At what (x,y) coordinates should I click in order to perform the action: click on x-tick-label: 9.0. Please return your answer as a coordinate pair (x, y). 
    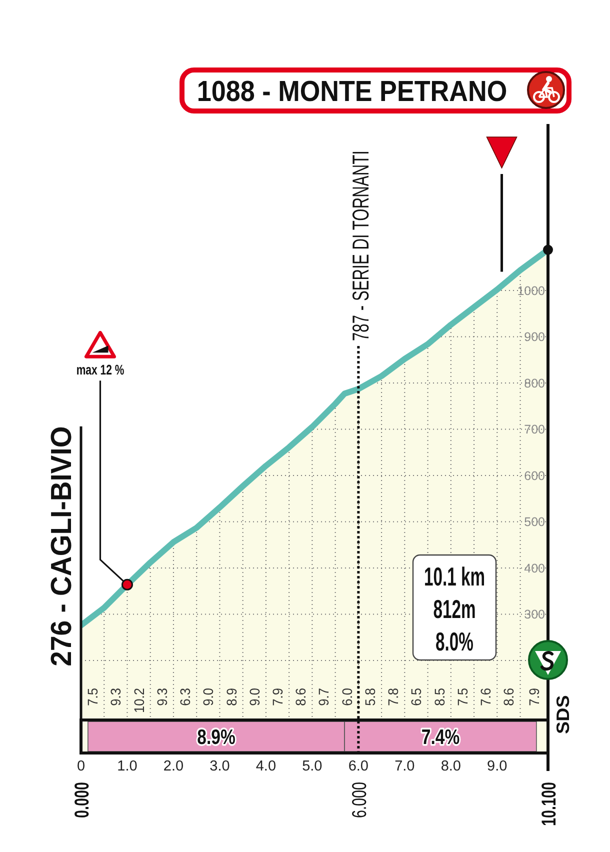
    Looking at the image, I should click on (497, 766).